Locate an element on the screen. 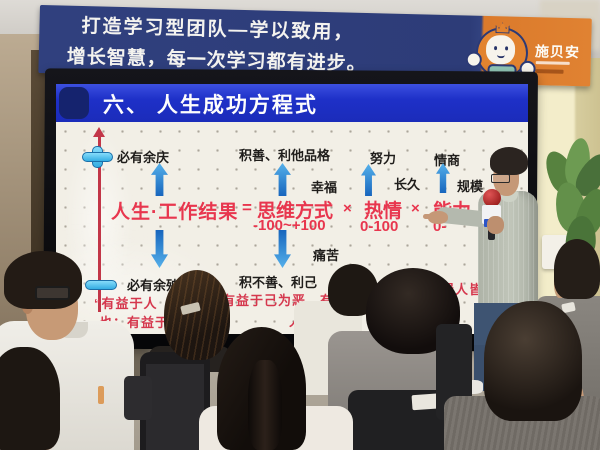 Image resolution: width=600 pixels, height=450 pixels. plus-icon is located at coordinates (97, 157).